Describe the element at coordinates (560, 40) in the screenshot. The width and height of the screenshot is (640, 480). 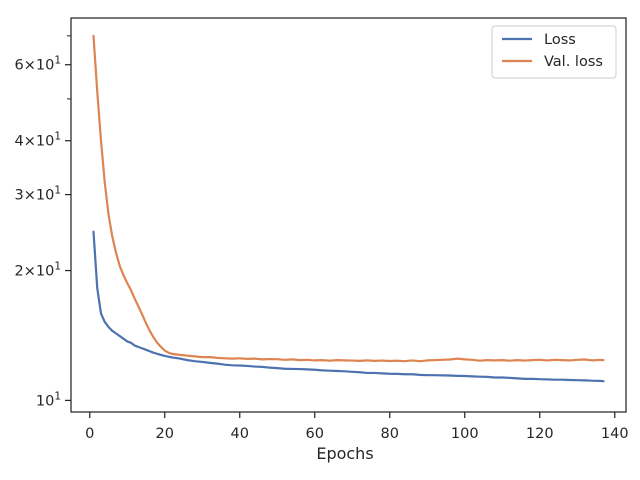
I see `legend-label-loss: Loss` at that location.